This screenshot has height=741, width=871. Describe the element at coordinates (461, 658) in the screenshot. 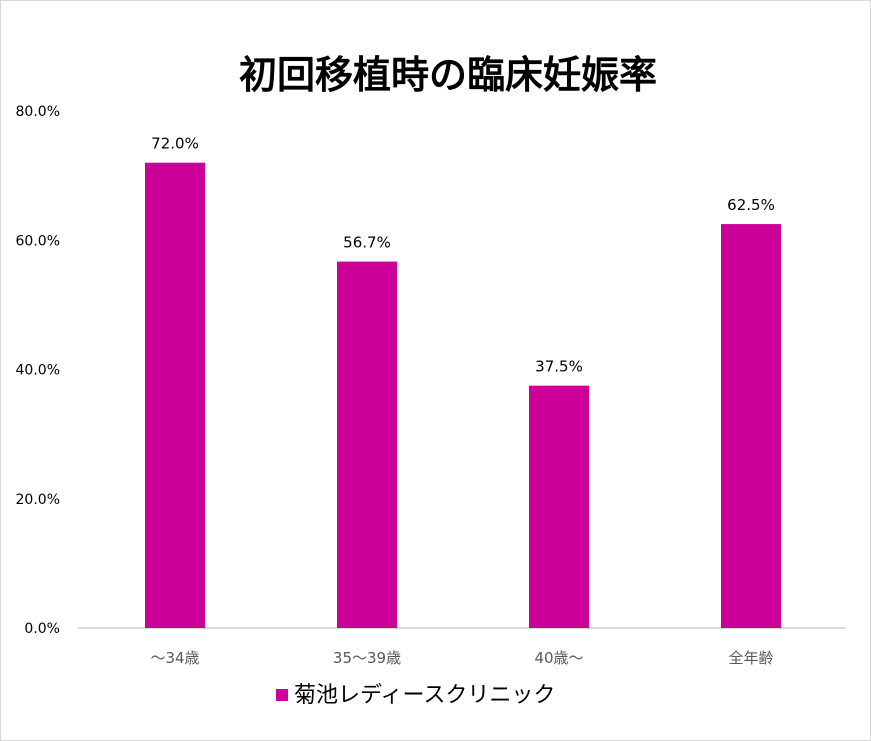

I see `x-axis: ～34歳 35～39歳 40歳～ 全年齢` at that location.